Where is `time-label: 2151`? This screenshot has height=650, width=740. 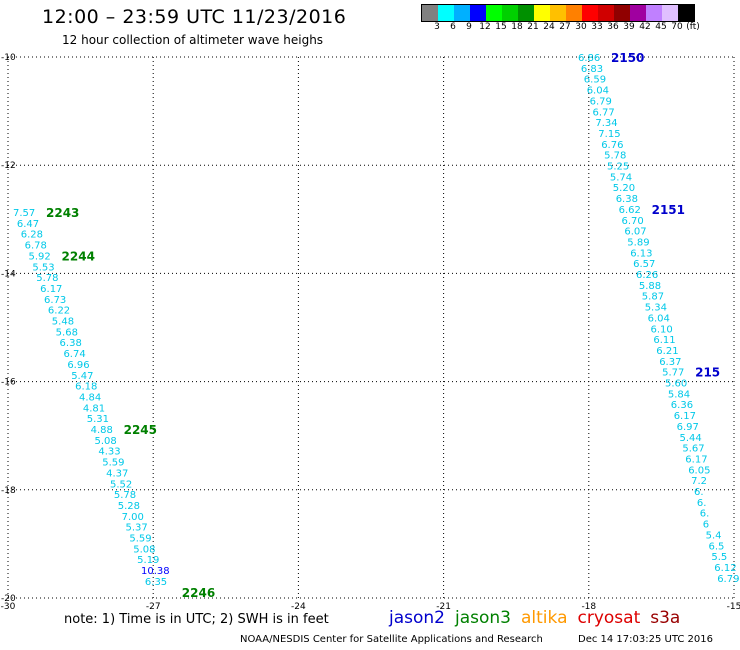 time-label: 2151 is located at coordinates (668, 210).